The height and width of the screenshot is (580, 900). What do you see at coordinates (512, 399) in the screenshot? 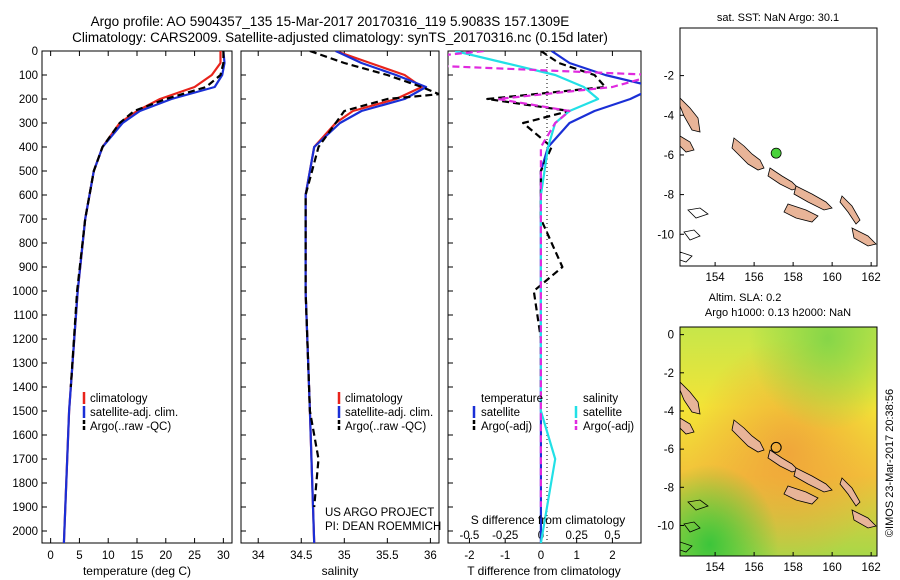
I see `legend-heading-temperature: temperature` at bounding box center [512, 399].